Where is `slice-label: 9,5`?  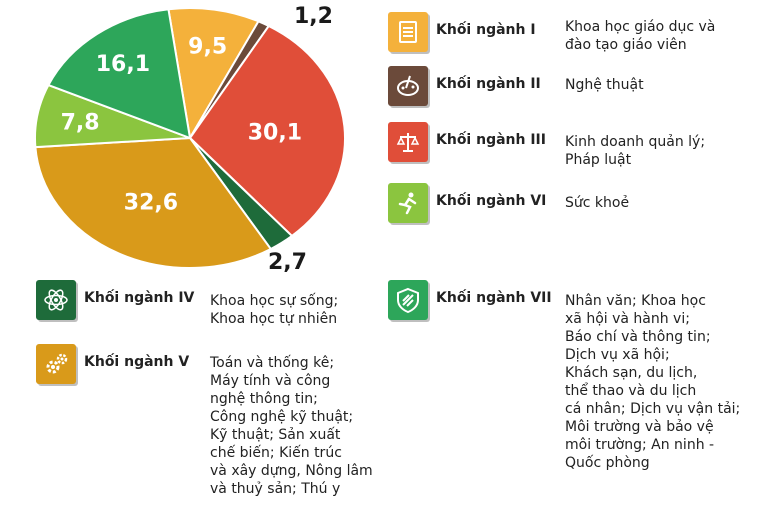 slice-label: 9,5 is located at coordinates (207, 47).